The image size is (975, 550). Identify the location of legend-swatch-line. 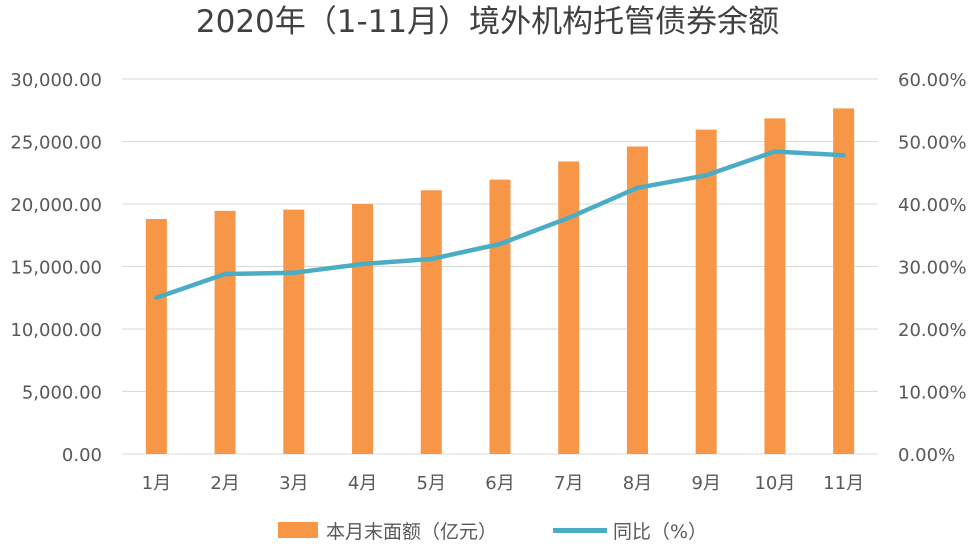
(580, 530).